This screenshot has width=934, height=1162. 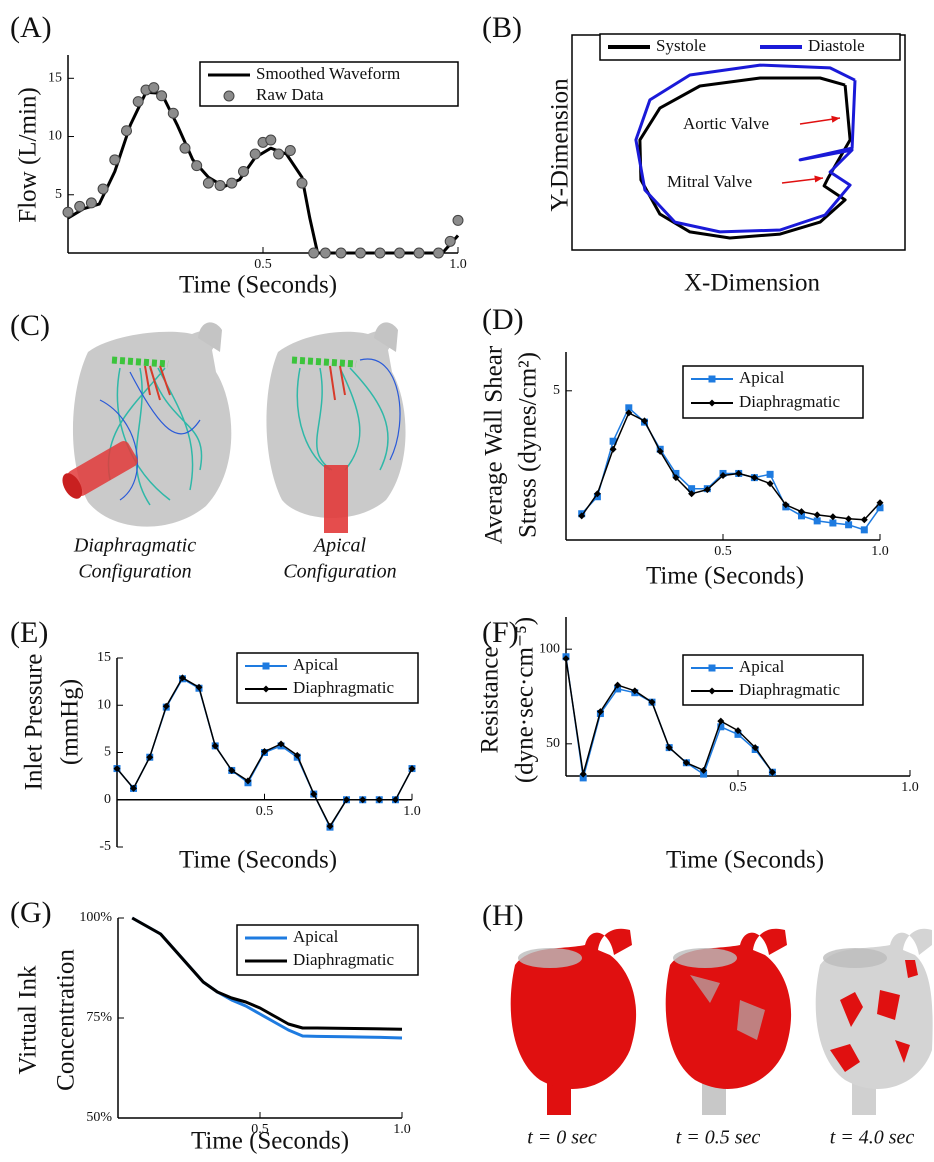 I want to click on y-axis-title: Concentration, so click(x=66, y=1020).